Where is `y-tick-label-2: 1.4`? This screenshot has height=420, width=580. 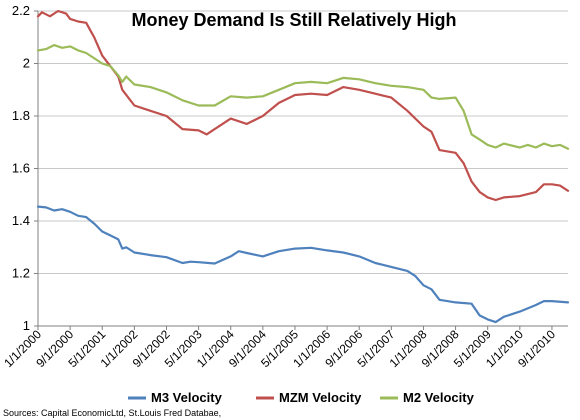
y-tick-label-2: 1.4 is located at coordinates (21, 220).